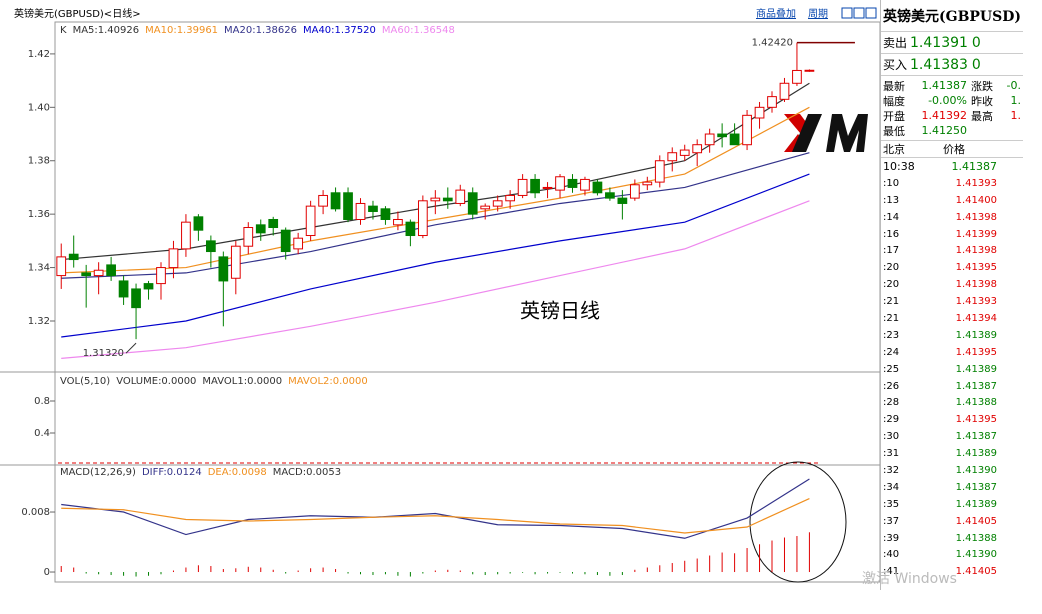 The width and height of the screenshot is (1042, 614). Describe the element at coordinates (891, 521) in the screenshot. I see `tick-time: :37` at that location.